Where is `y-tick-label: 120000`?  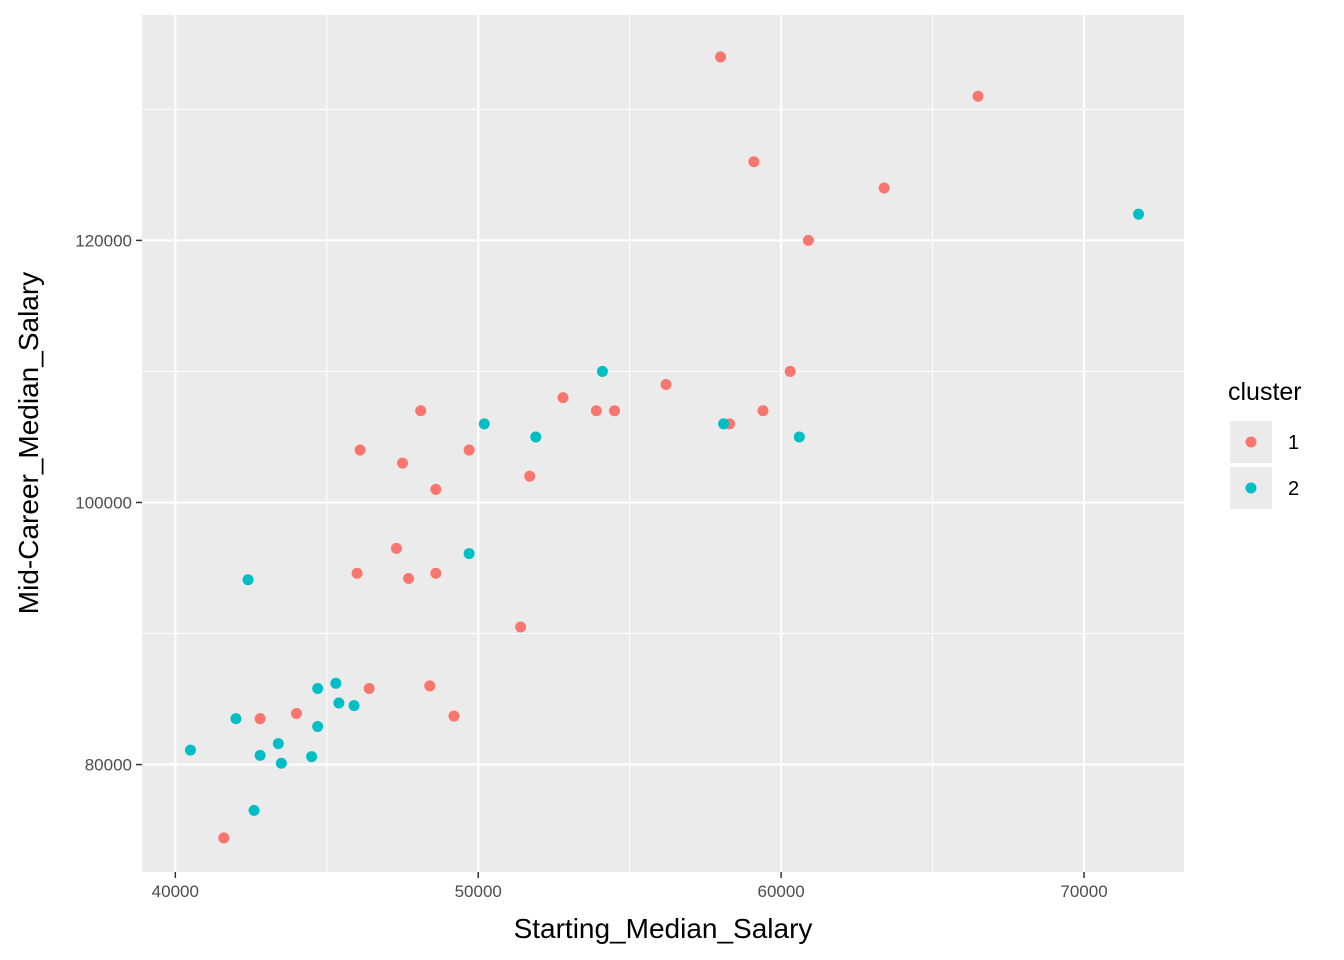 y-tick-label: 120000 is located at coordinates (103, 240).